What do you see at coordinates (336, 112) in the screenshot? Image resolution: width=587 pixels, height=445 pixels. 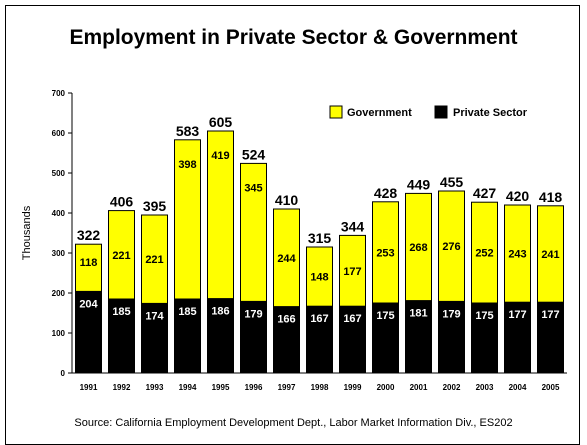 I see `legend-swatch-government` at bounding box center [336, 112].